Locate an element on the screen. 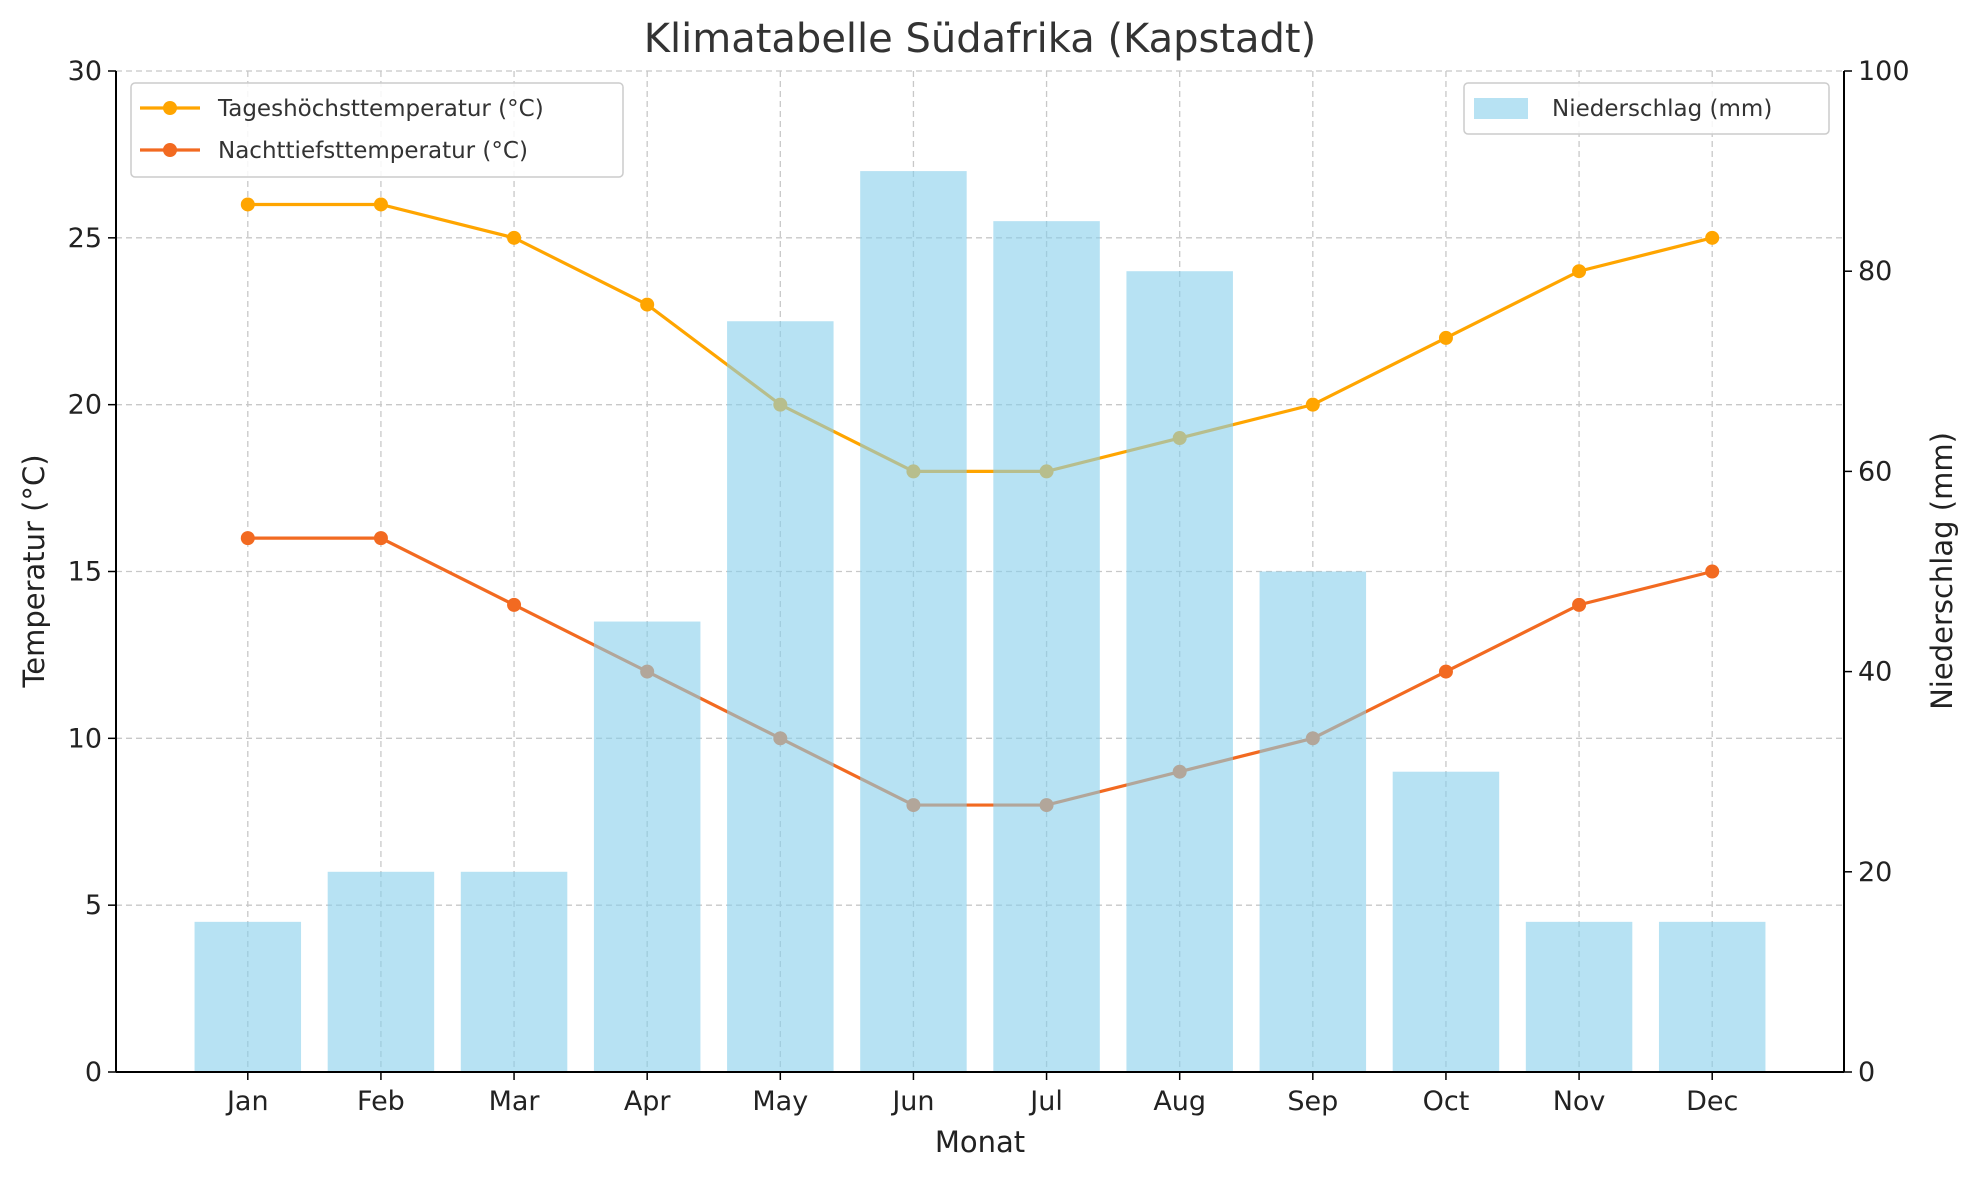 This screenshot has height=1180, width=1980. legend-box-temperature is located at coordinates (377, 130).